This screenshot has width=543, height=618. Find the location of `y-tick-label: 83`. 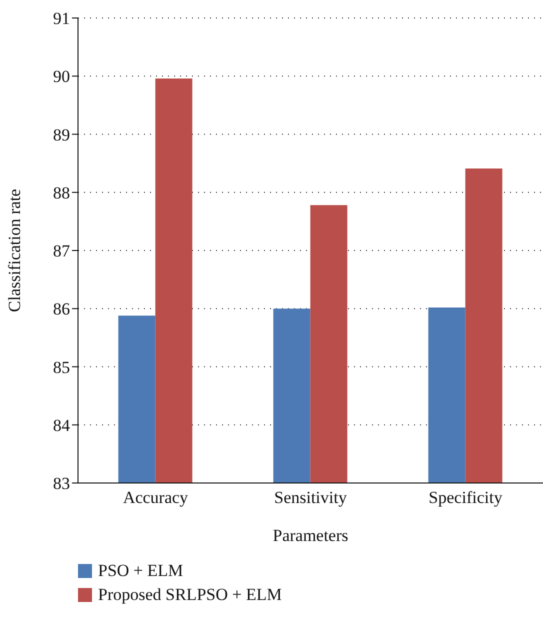

y-tick-label: 83 is located at coordinates (61, 484).